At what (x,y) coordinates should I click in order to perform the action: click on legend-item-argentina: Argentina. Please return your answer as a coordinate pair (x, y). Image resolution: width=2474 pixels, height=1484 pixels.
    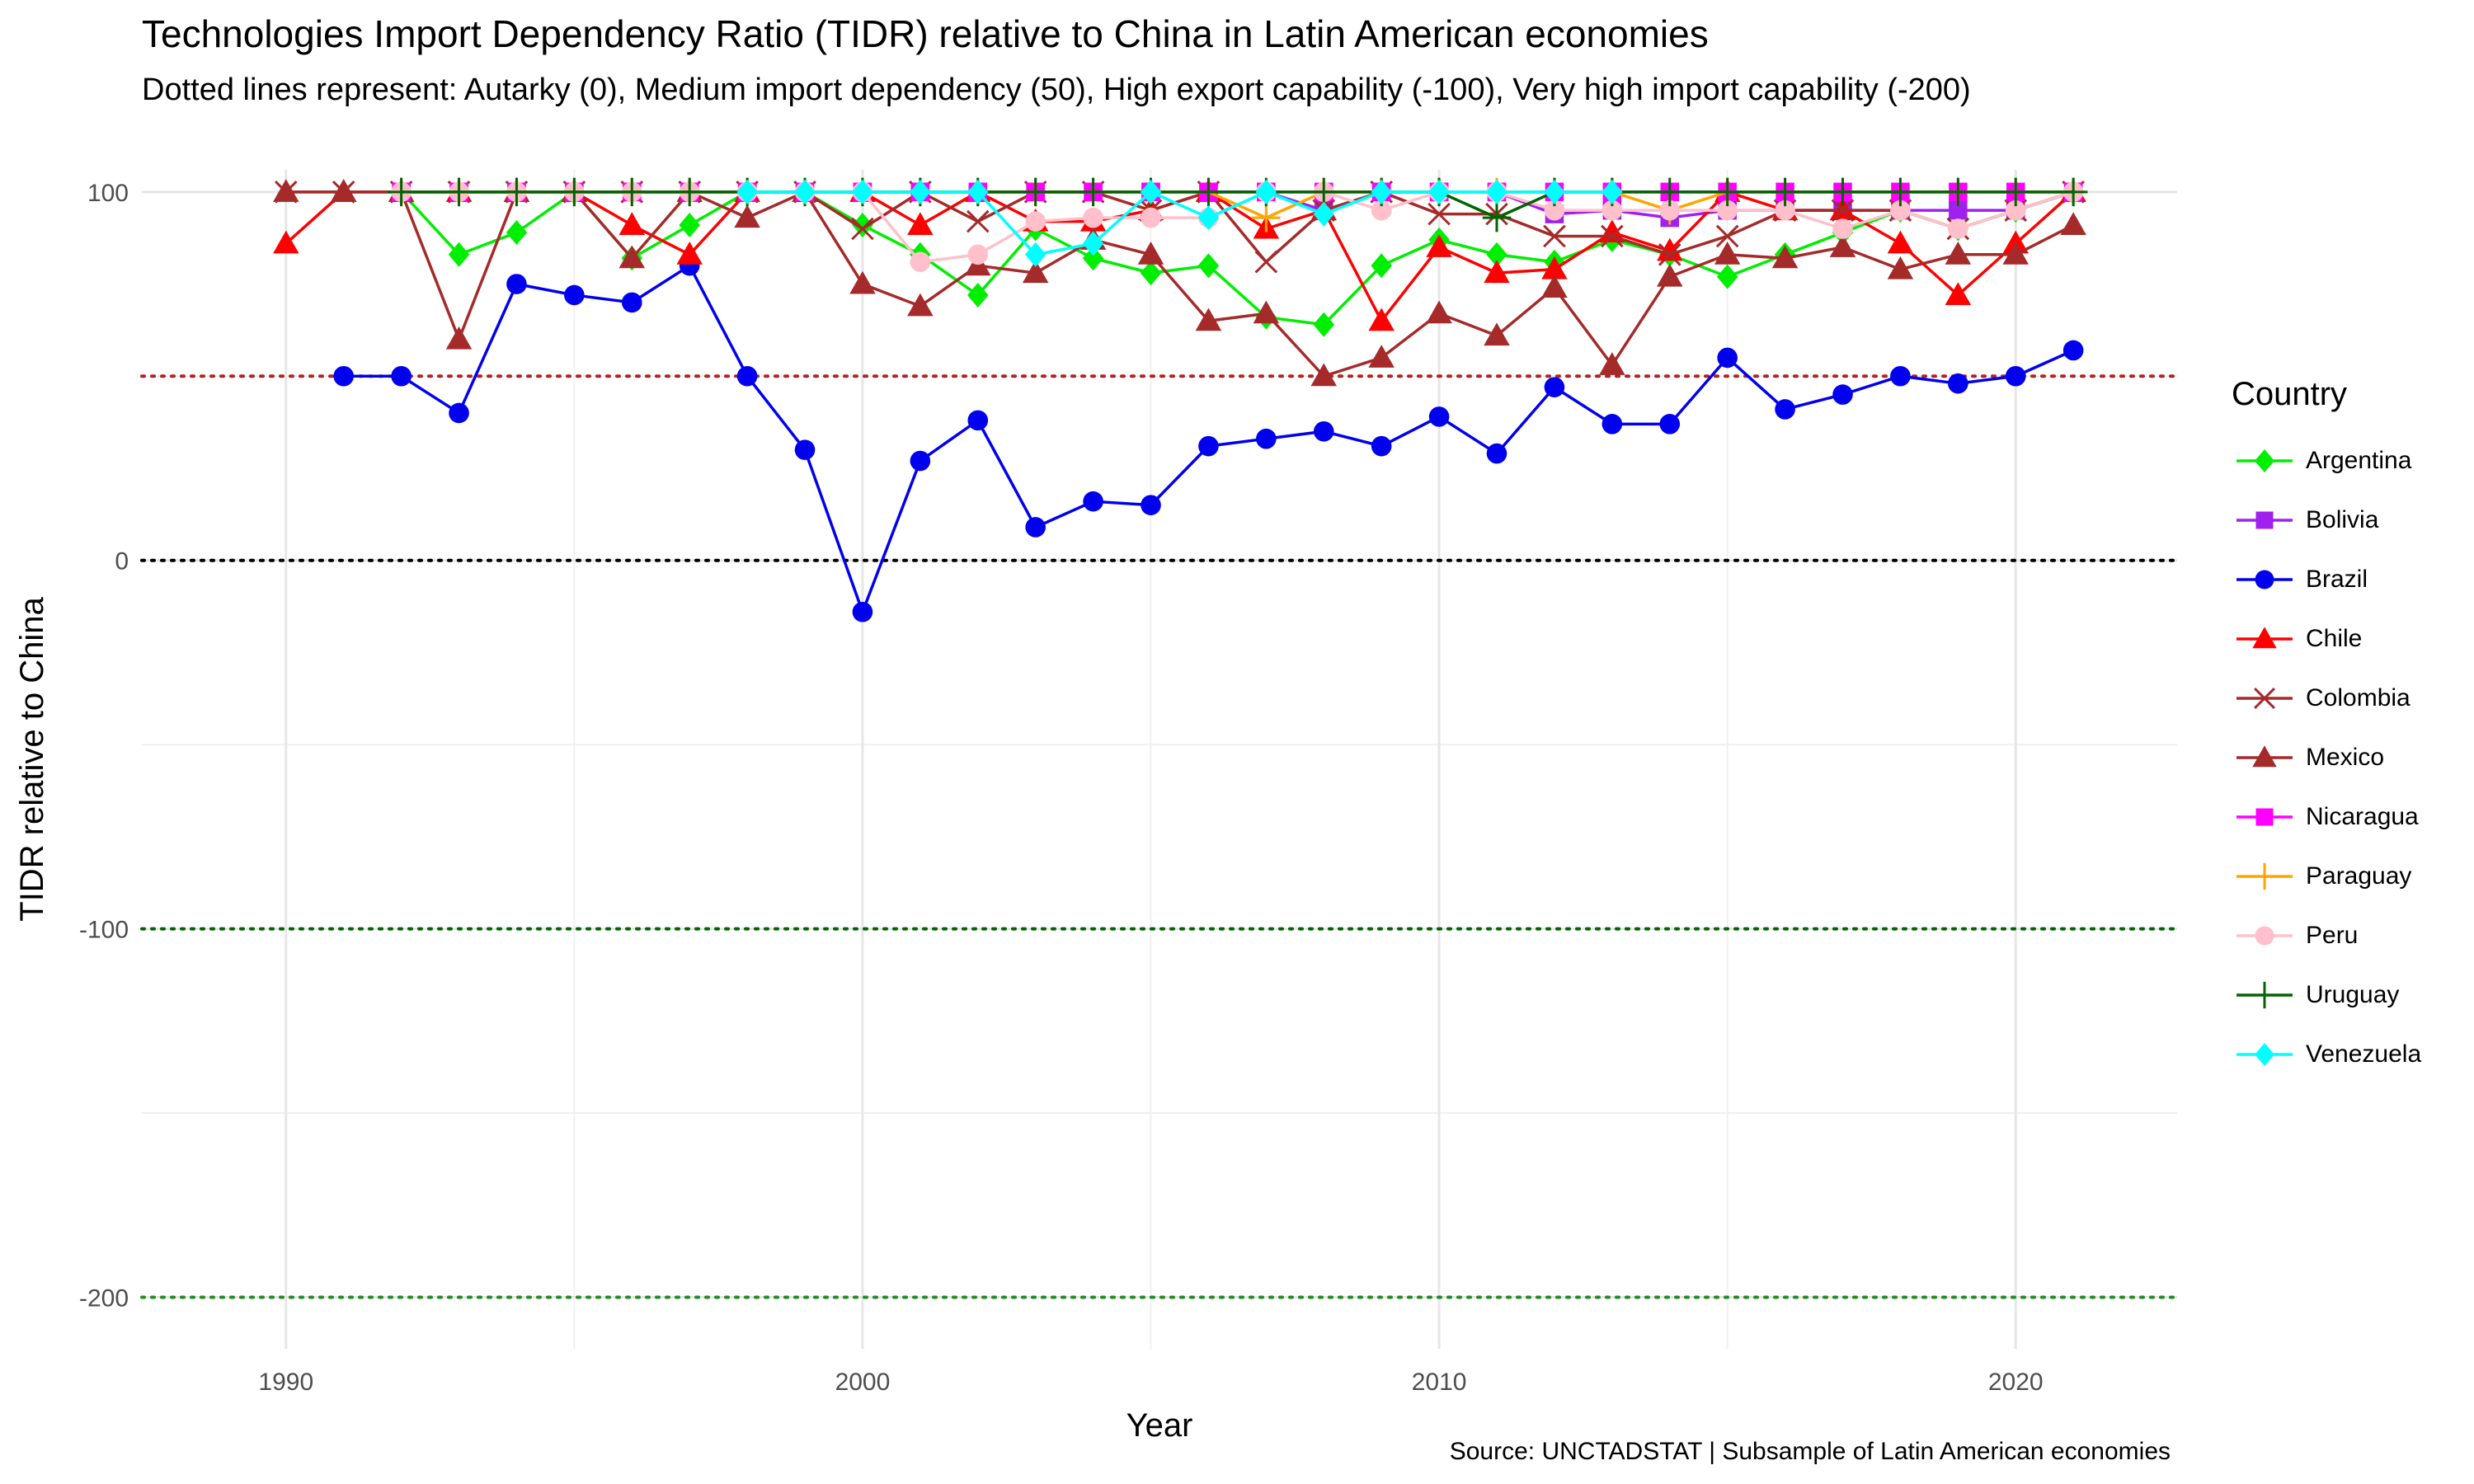
    Looking at the image, I should click on (2326, 461).